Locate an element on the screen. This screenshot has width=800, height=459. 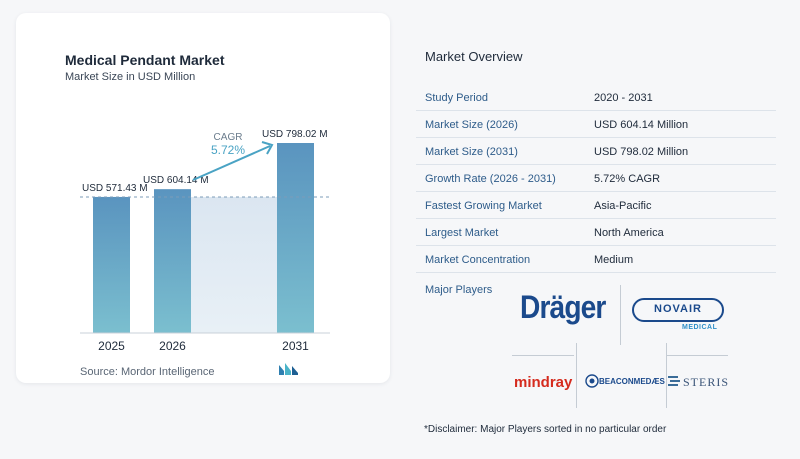
overview-row: Largest Market North America is located at coordinates (596, 232).